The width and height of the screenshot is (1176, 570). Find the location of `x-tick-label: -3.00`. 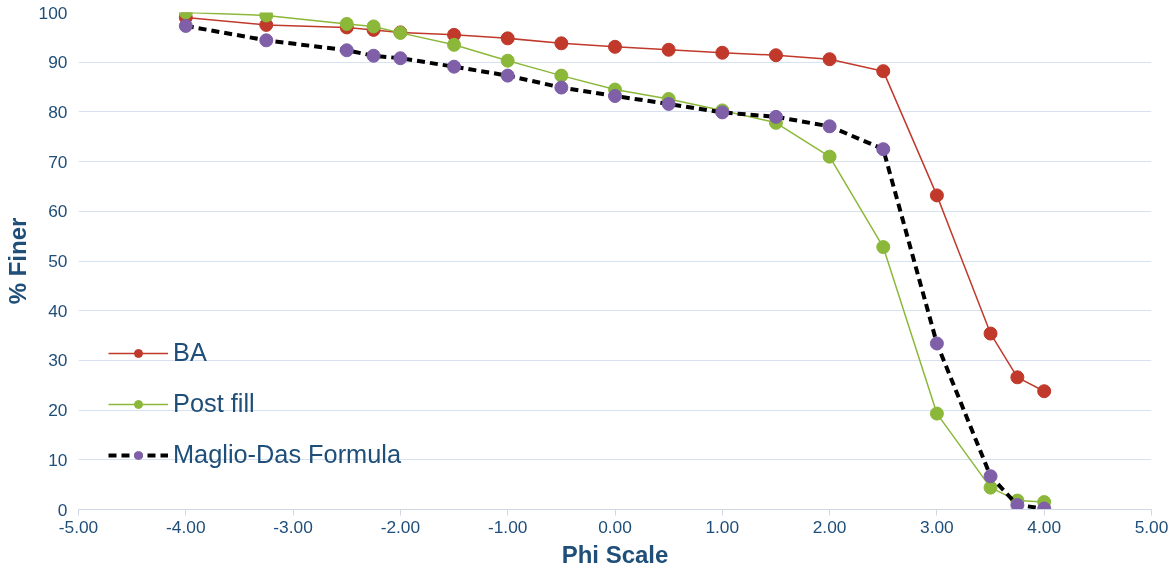

x-tick-label: -3.00 is located at coordinates (293, 526).